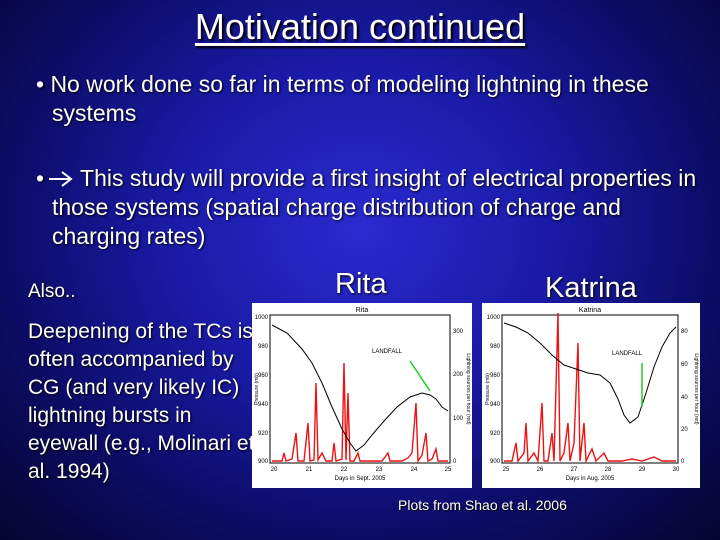 Image resolution: width=720 pixels, height=540 pixels. What do you see at coordinates (361, 470) in the screenshot?
I see `rita-x-ticks: 20 21 22 23 24 25` at bounding box center [361, 470].